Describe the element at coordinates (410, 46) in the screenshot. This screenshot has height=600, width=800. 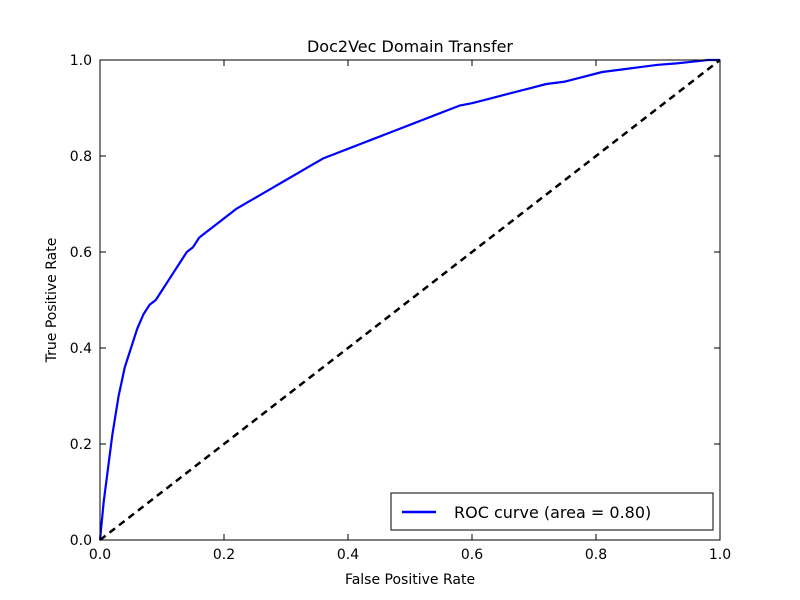
I see `chart-title: Doc2Vec Domain Transfer` at that location.